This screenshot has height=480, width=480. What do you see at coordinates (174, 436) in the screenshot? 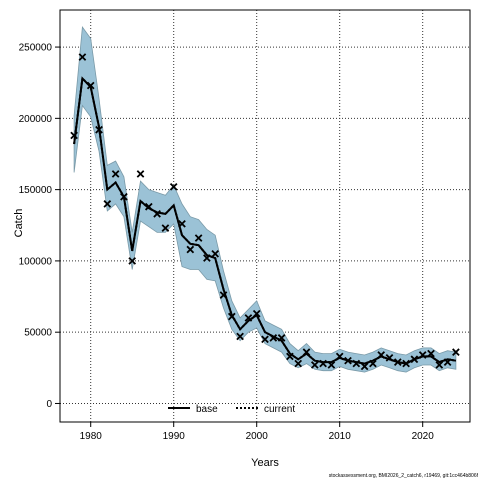
I see `x-tick-label: 1990` at bounding box center [174, 436].